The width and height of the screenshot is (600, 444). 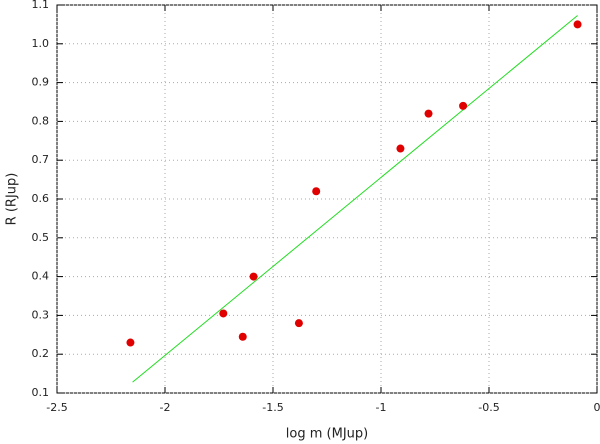 I want to click on x-tick-label: -1, so click(x=381, y=407).